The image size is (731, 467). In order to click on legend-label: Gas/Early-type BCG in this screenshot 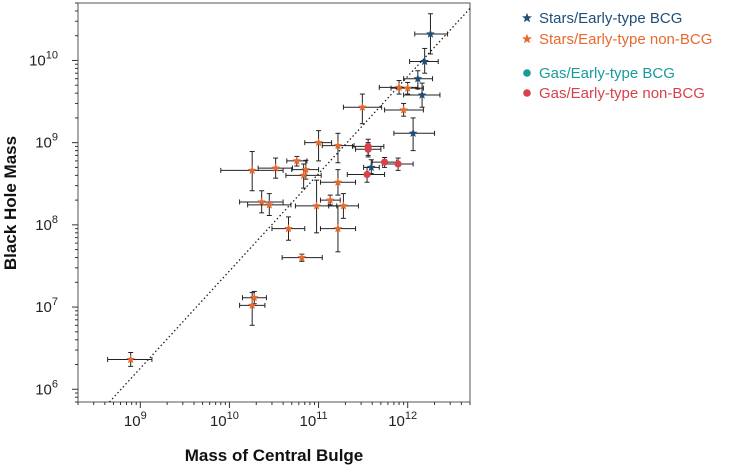, I will do `click(607, 73)`.